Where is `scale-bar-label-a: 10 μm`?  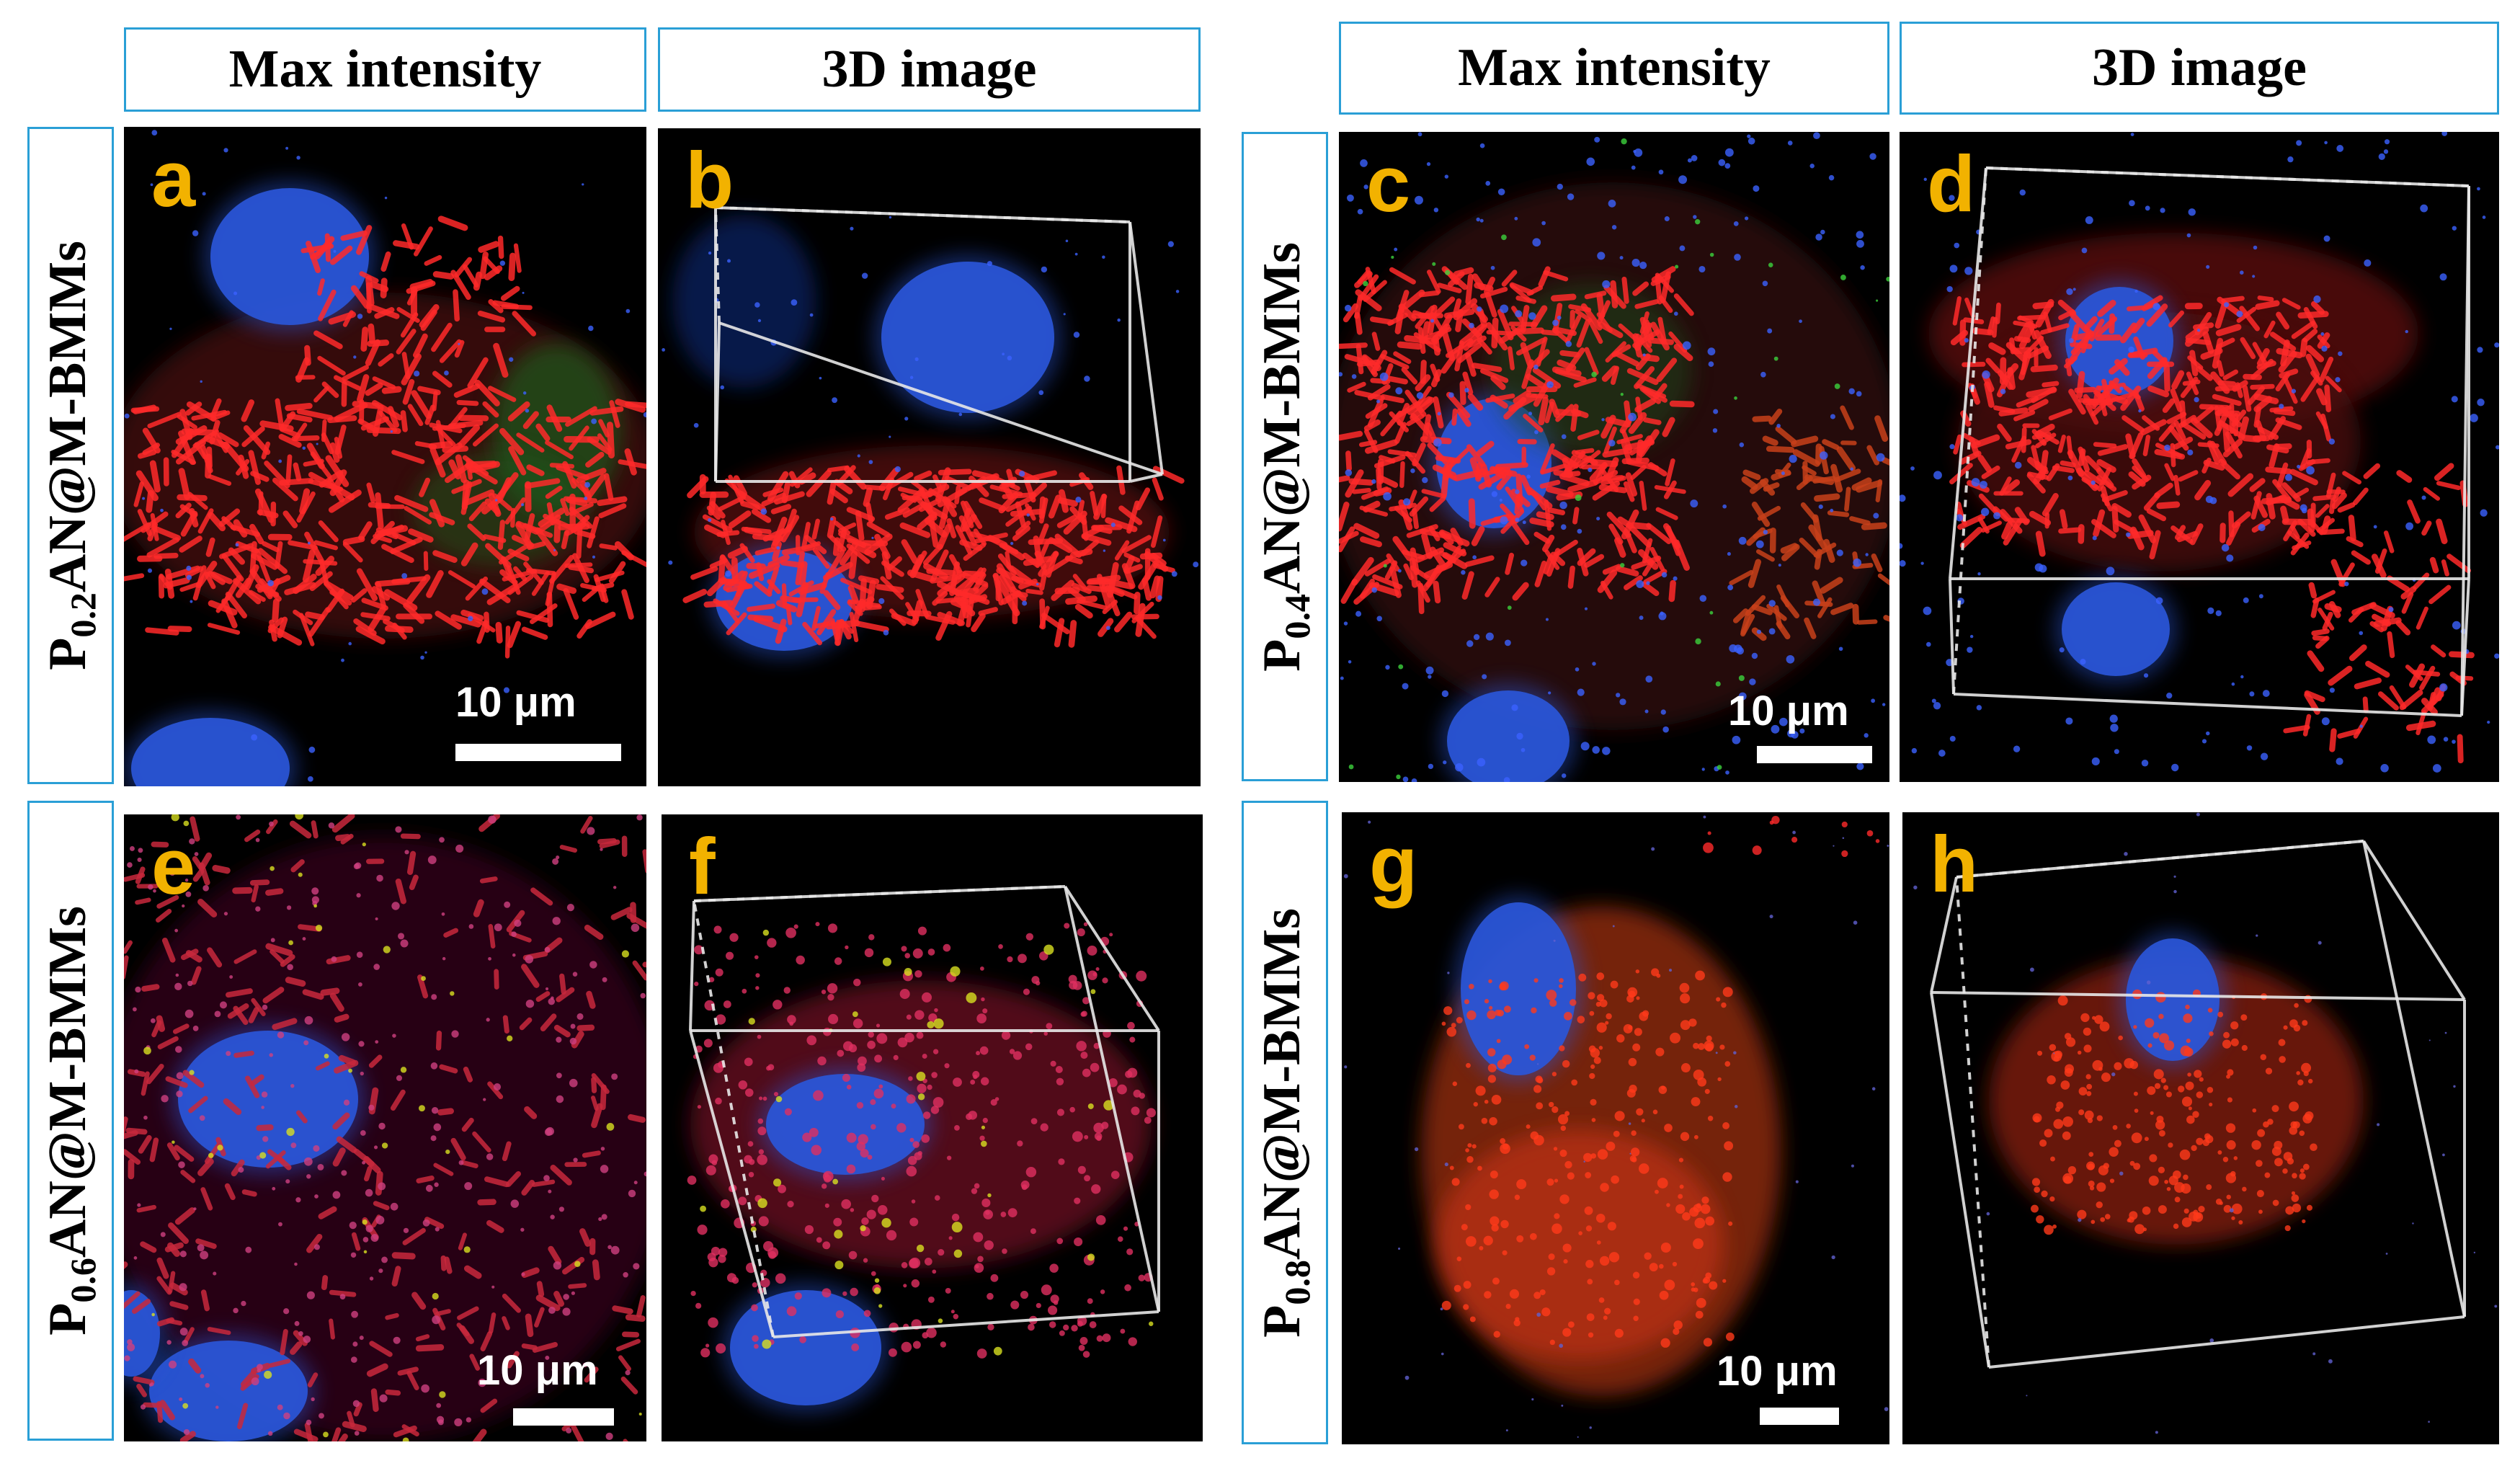
scale-bar-label-a: 10 μm is located at coordinates (515, 702).